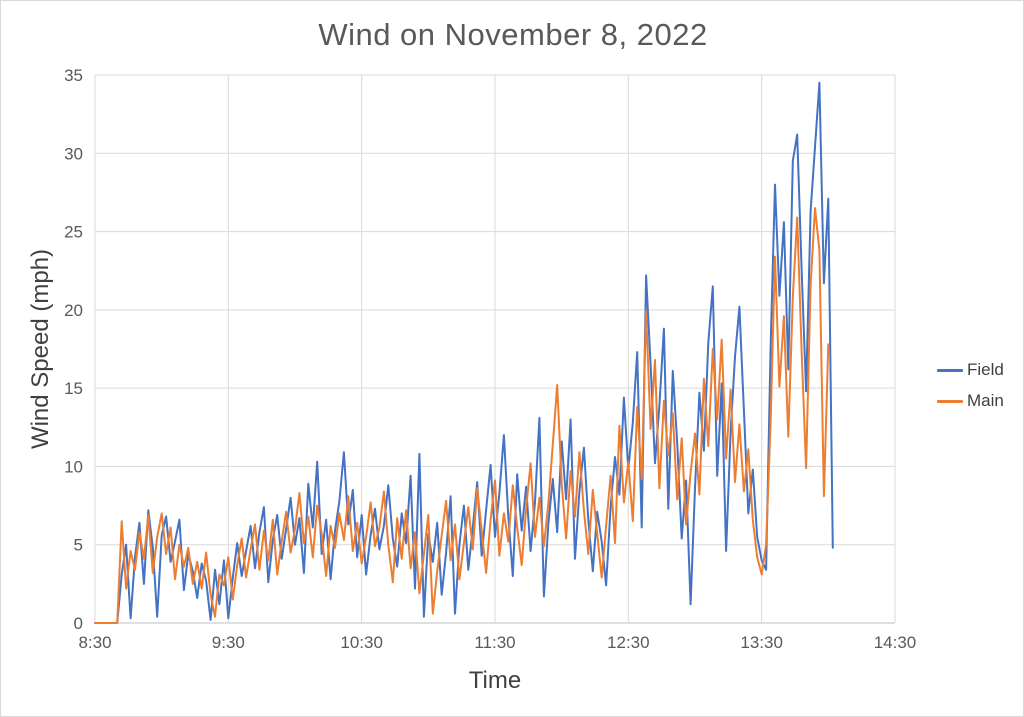  Describe the element at coordinates (950, 401) in the screenshot. I see `main-line-swatch` at that location.